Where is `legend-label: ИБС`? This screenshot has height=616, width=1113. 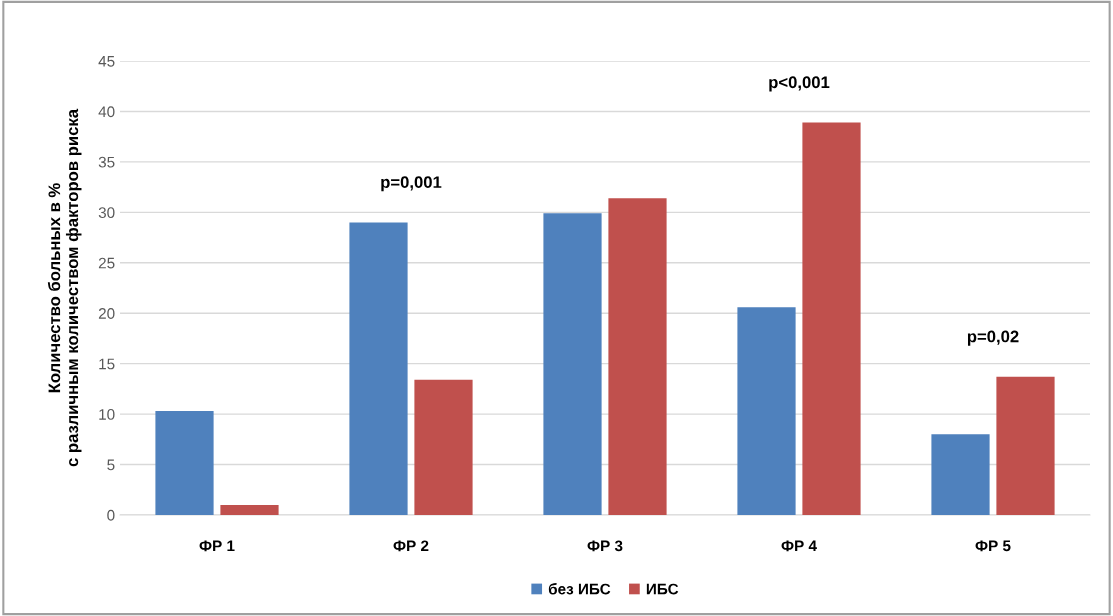 legend-label: ИБС is located at coordinates (662, 589).